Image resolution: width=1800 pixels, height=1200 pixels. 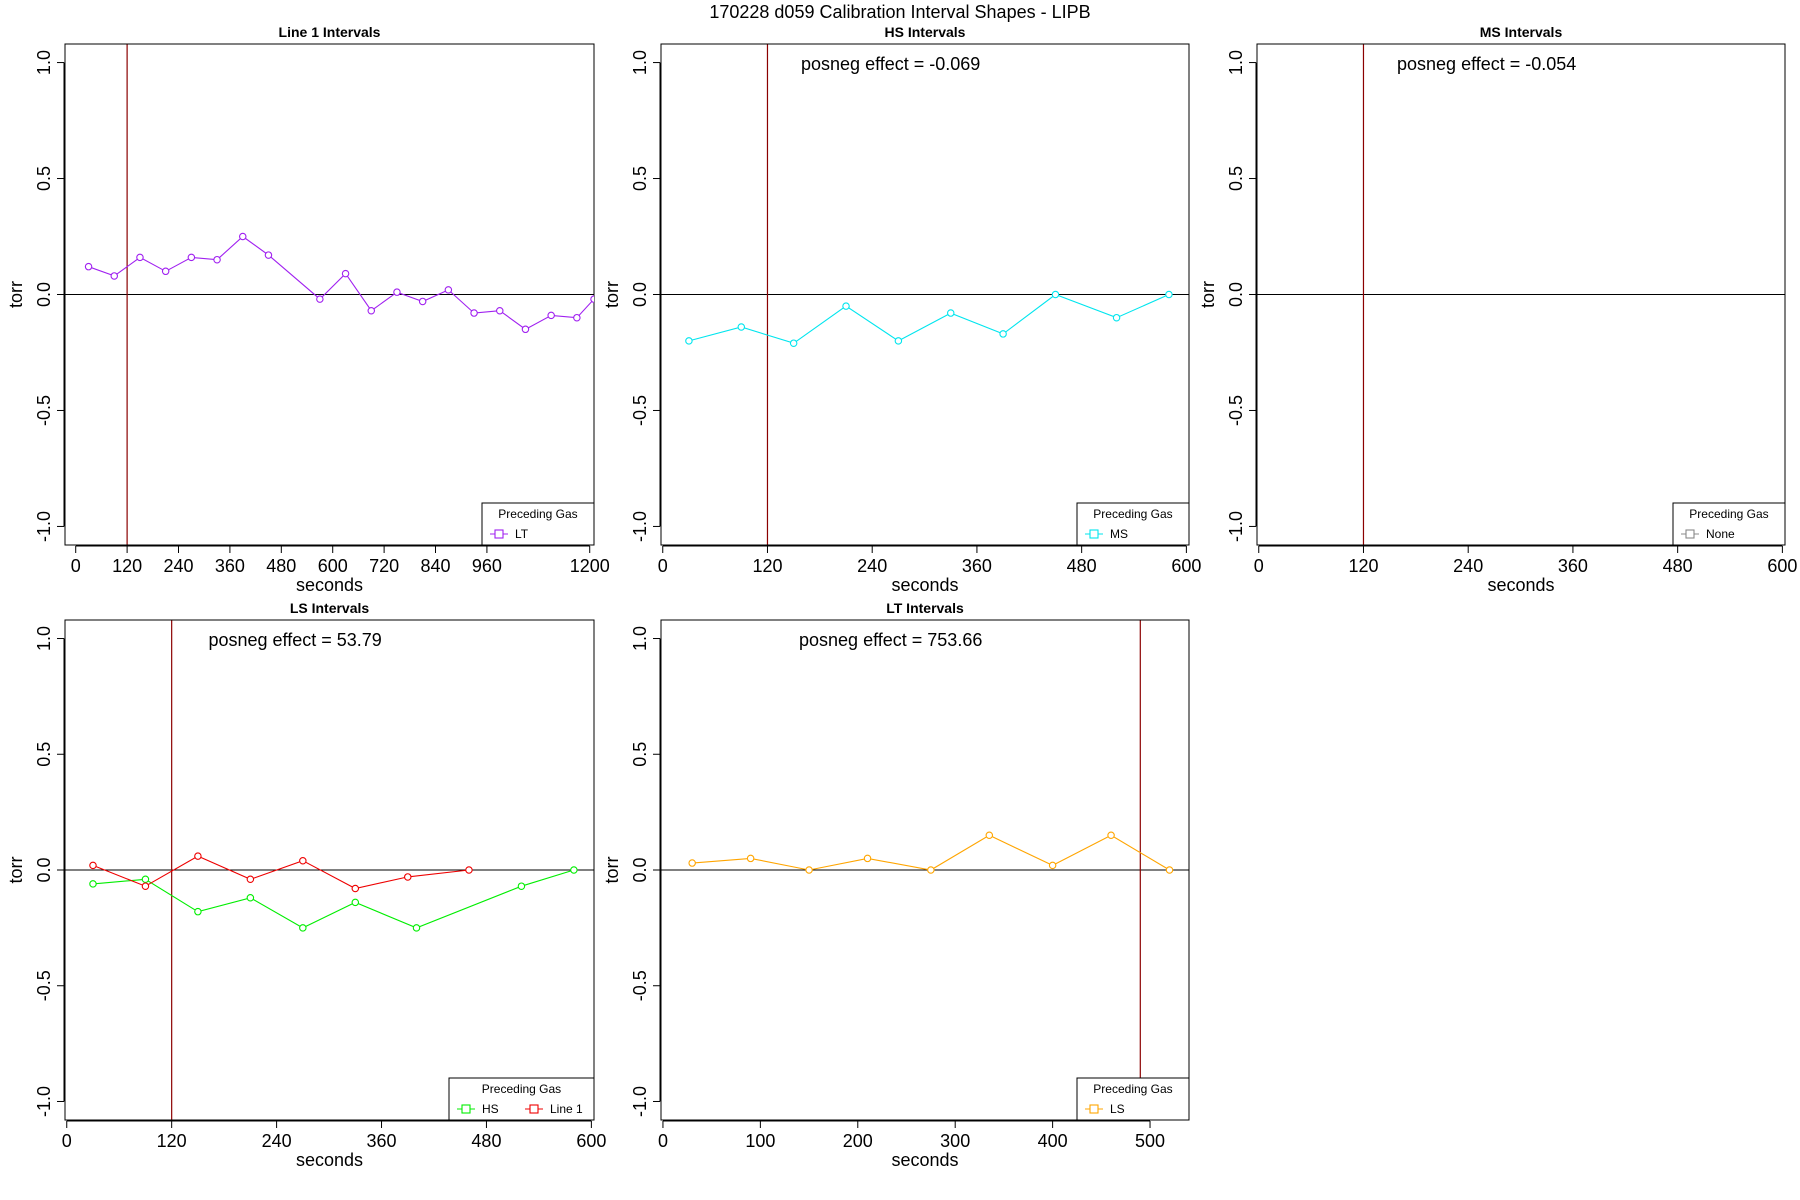 What do you see at coordinates (1053, 1141) in the screenshot?
I see `x-tick-label: 400` at bounding box center [1053, 1141].